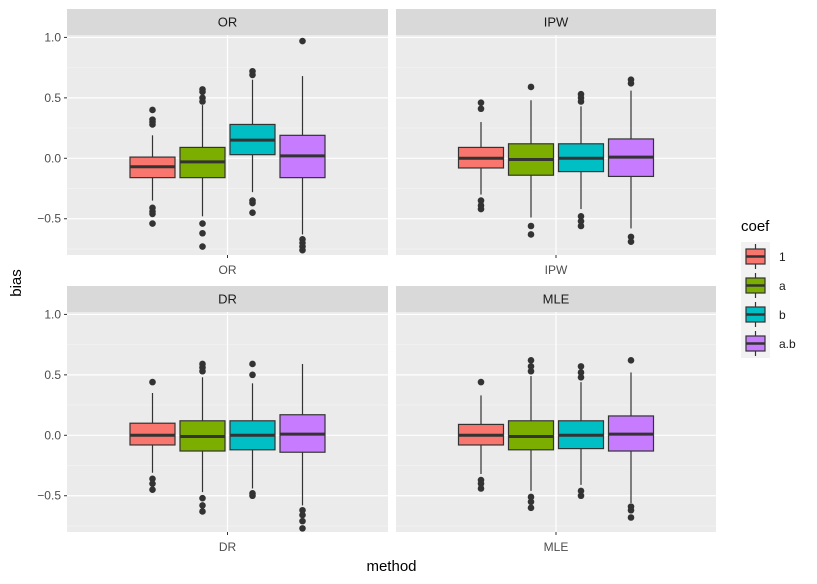 The image size is (817, 584). I want to click on strip-label-dr: DR, so click(227, 299).